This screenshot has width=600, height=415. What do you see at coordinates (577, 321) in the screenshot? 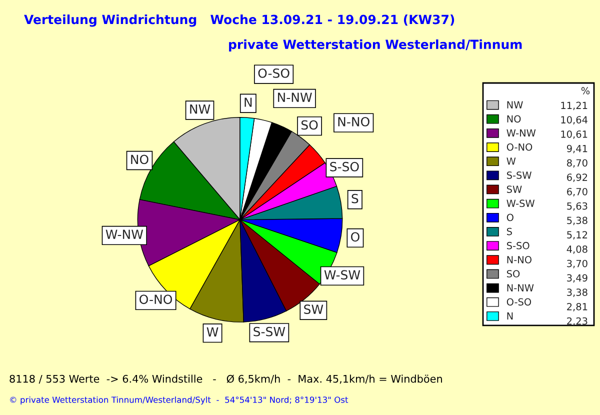
I see `data-label: 2,23` at bounding box center [577, 321].